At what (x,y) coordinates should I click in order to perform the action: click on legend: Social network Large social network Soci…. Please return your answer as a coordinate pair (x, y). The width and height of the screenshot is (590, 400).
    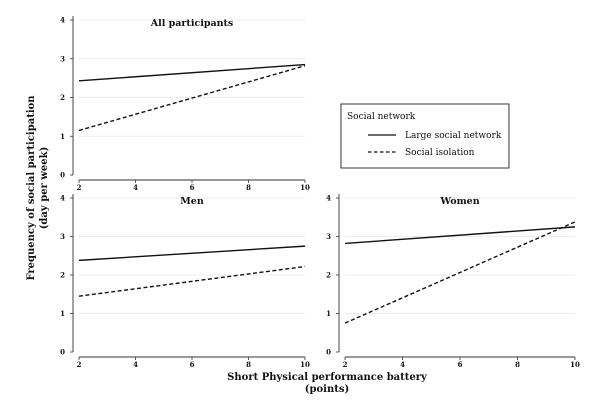
    Looking at the image, I should click on (425, 136).